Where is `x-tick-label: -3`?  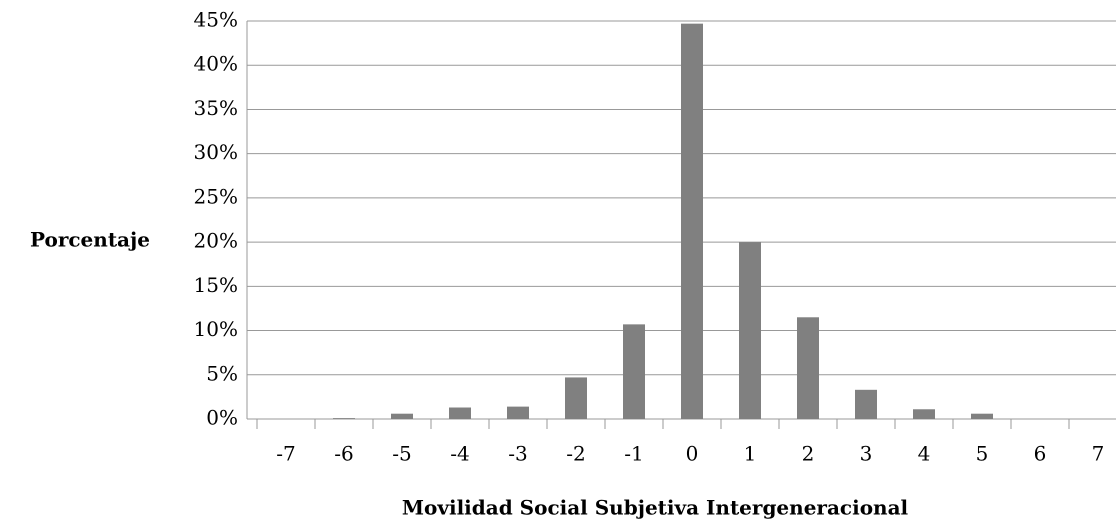
x-tick-label: -3 is located at coordinates (517, 454).